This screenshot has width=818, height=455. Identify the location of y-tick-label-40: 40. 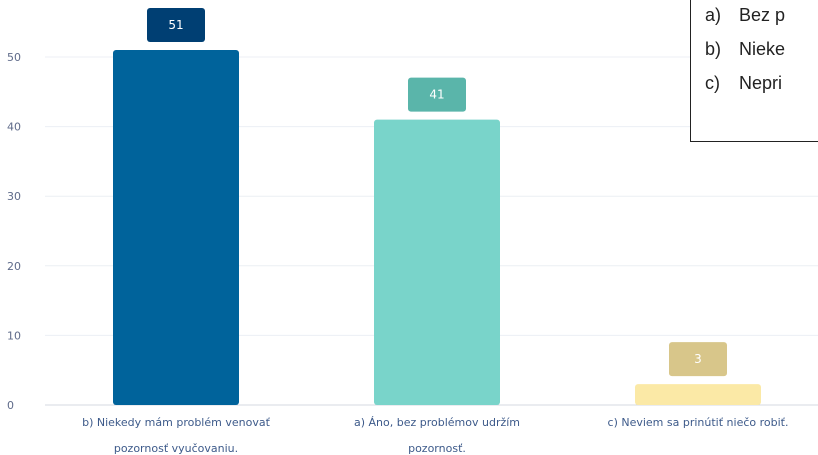
(14, 127).